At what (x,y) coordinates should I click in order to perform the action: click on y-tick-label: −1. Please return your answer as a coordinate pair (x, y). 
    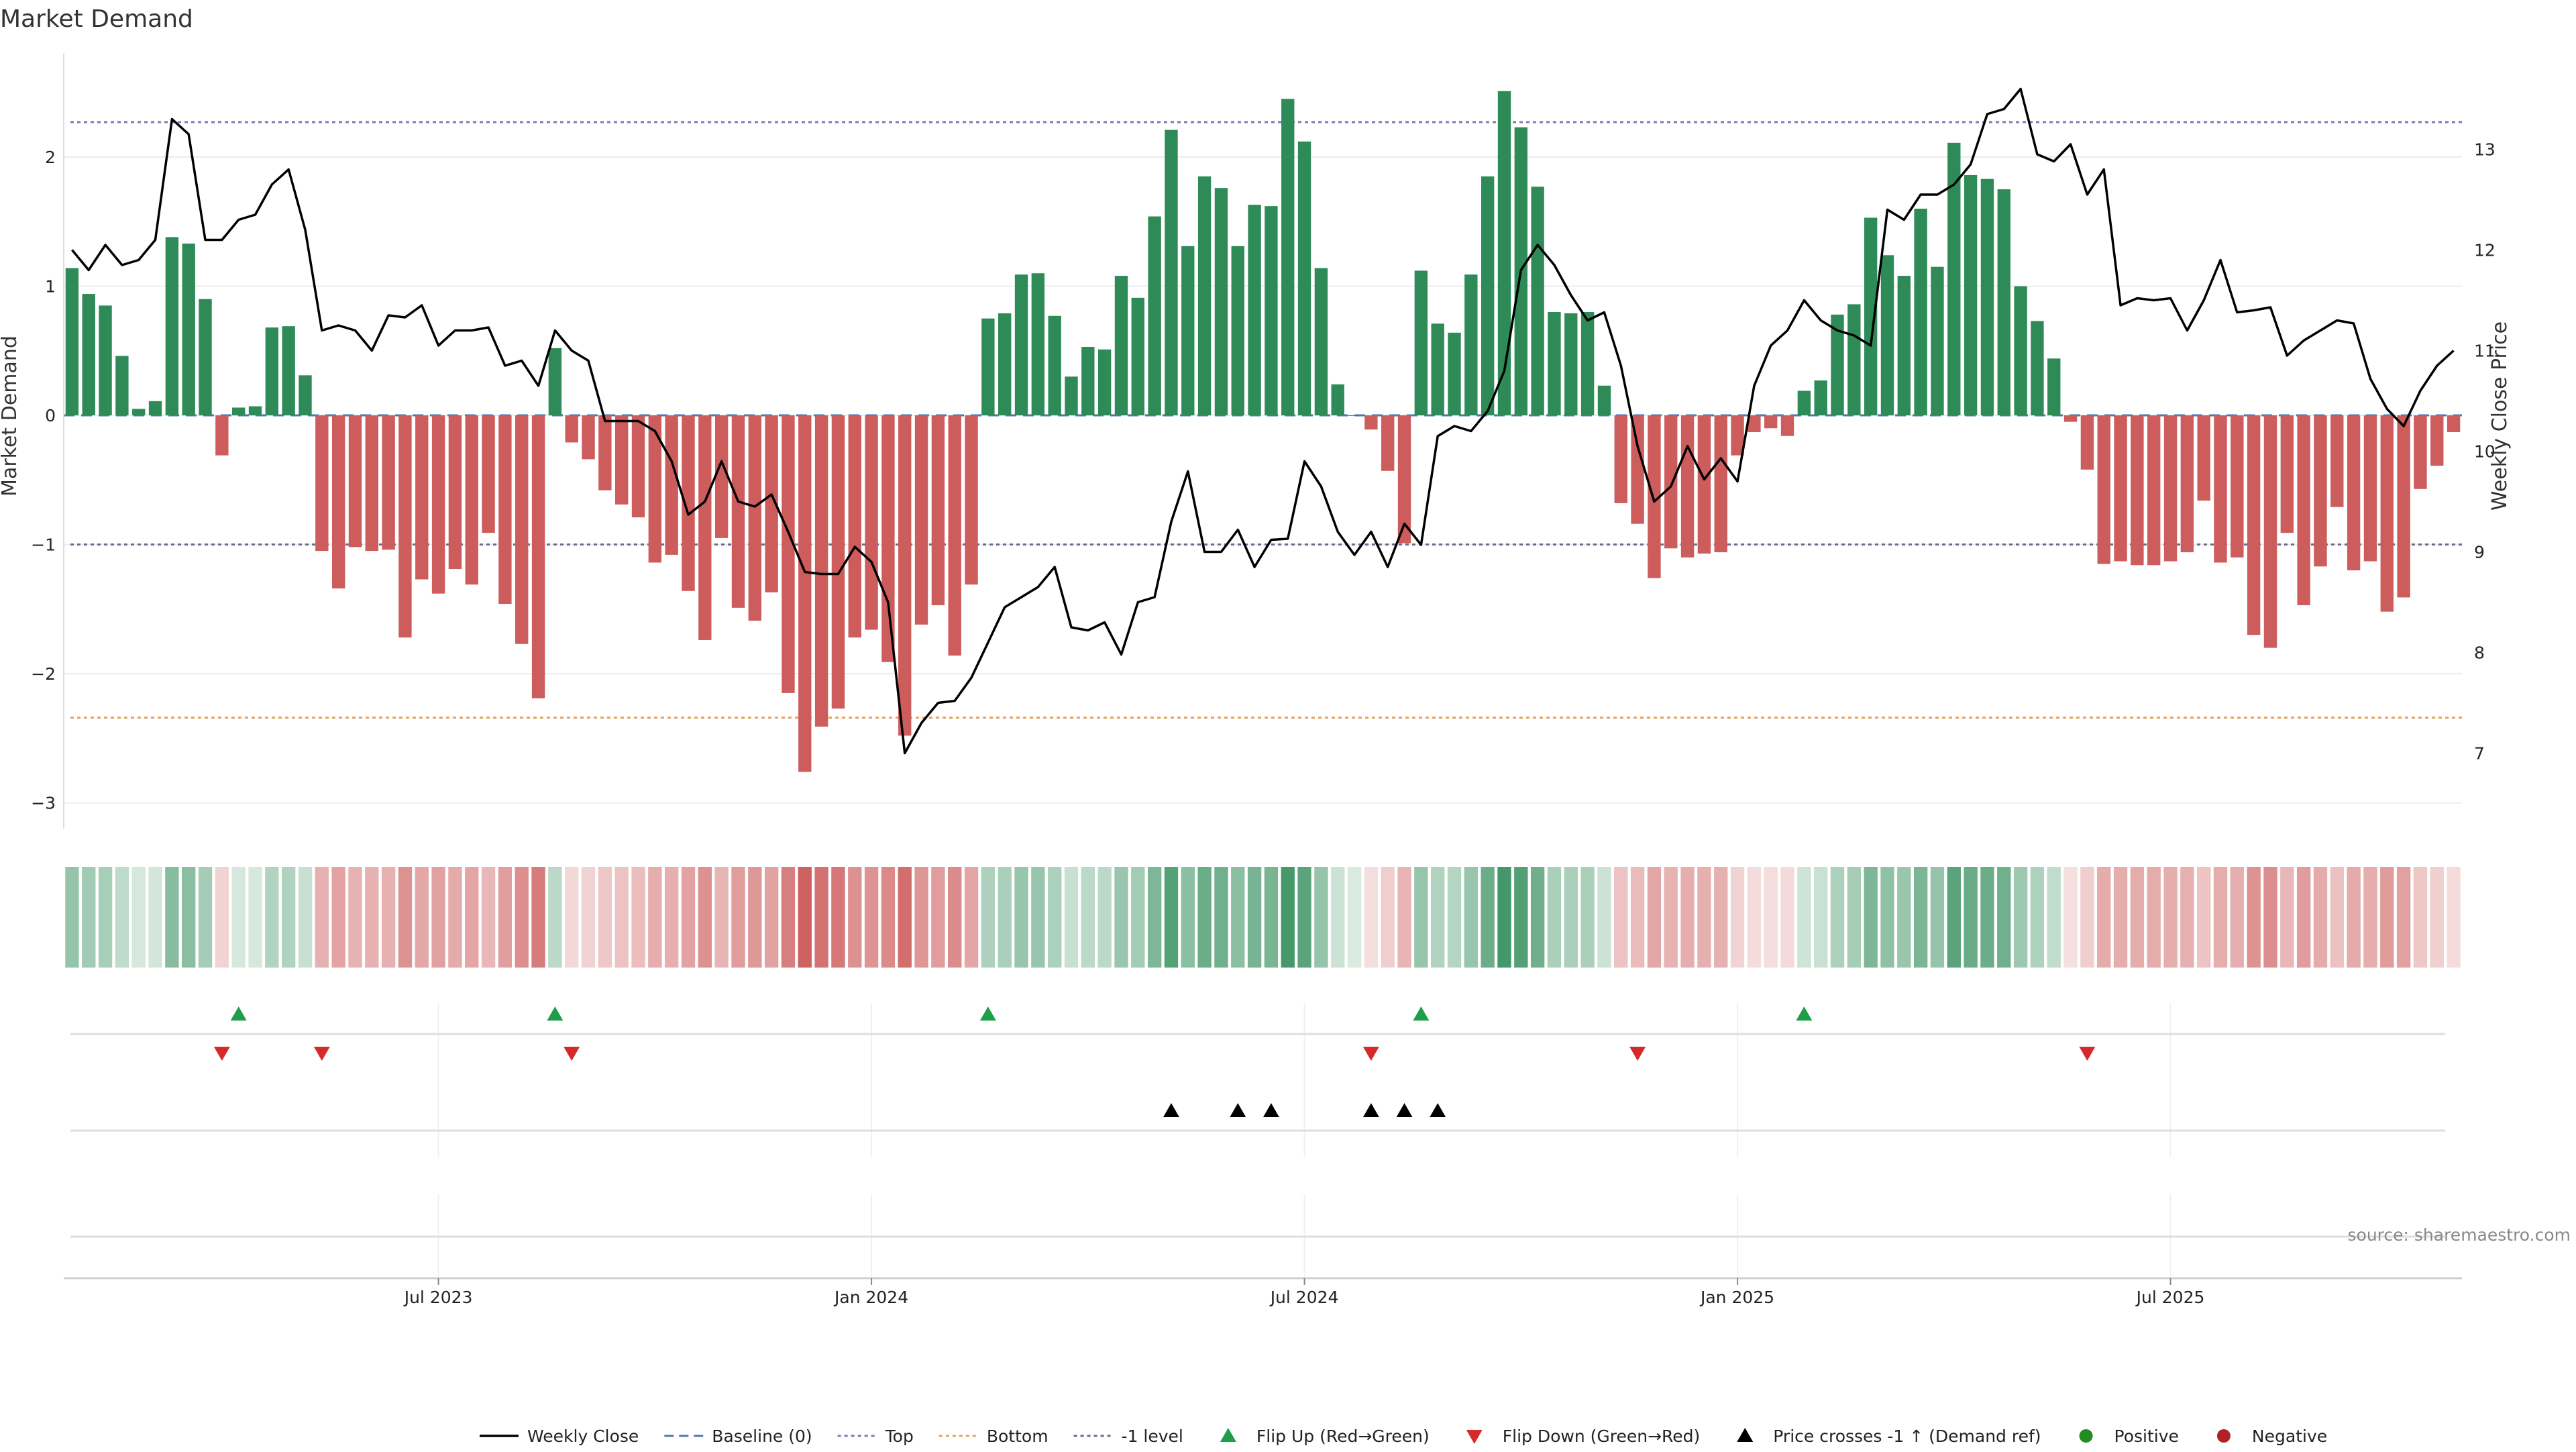
    Looking at the image, I should click on (43, 545).